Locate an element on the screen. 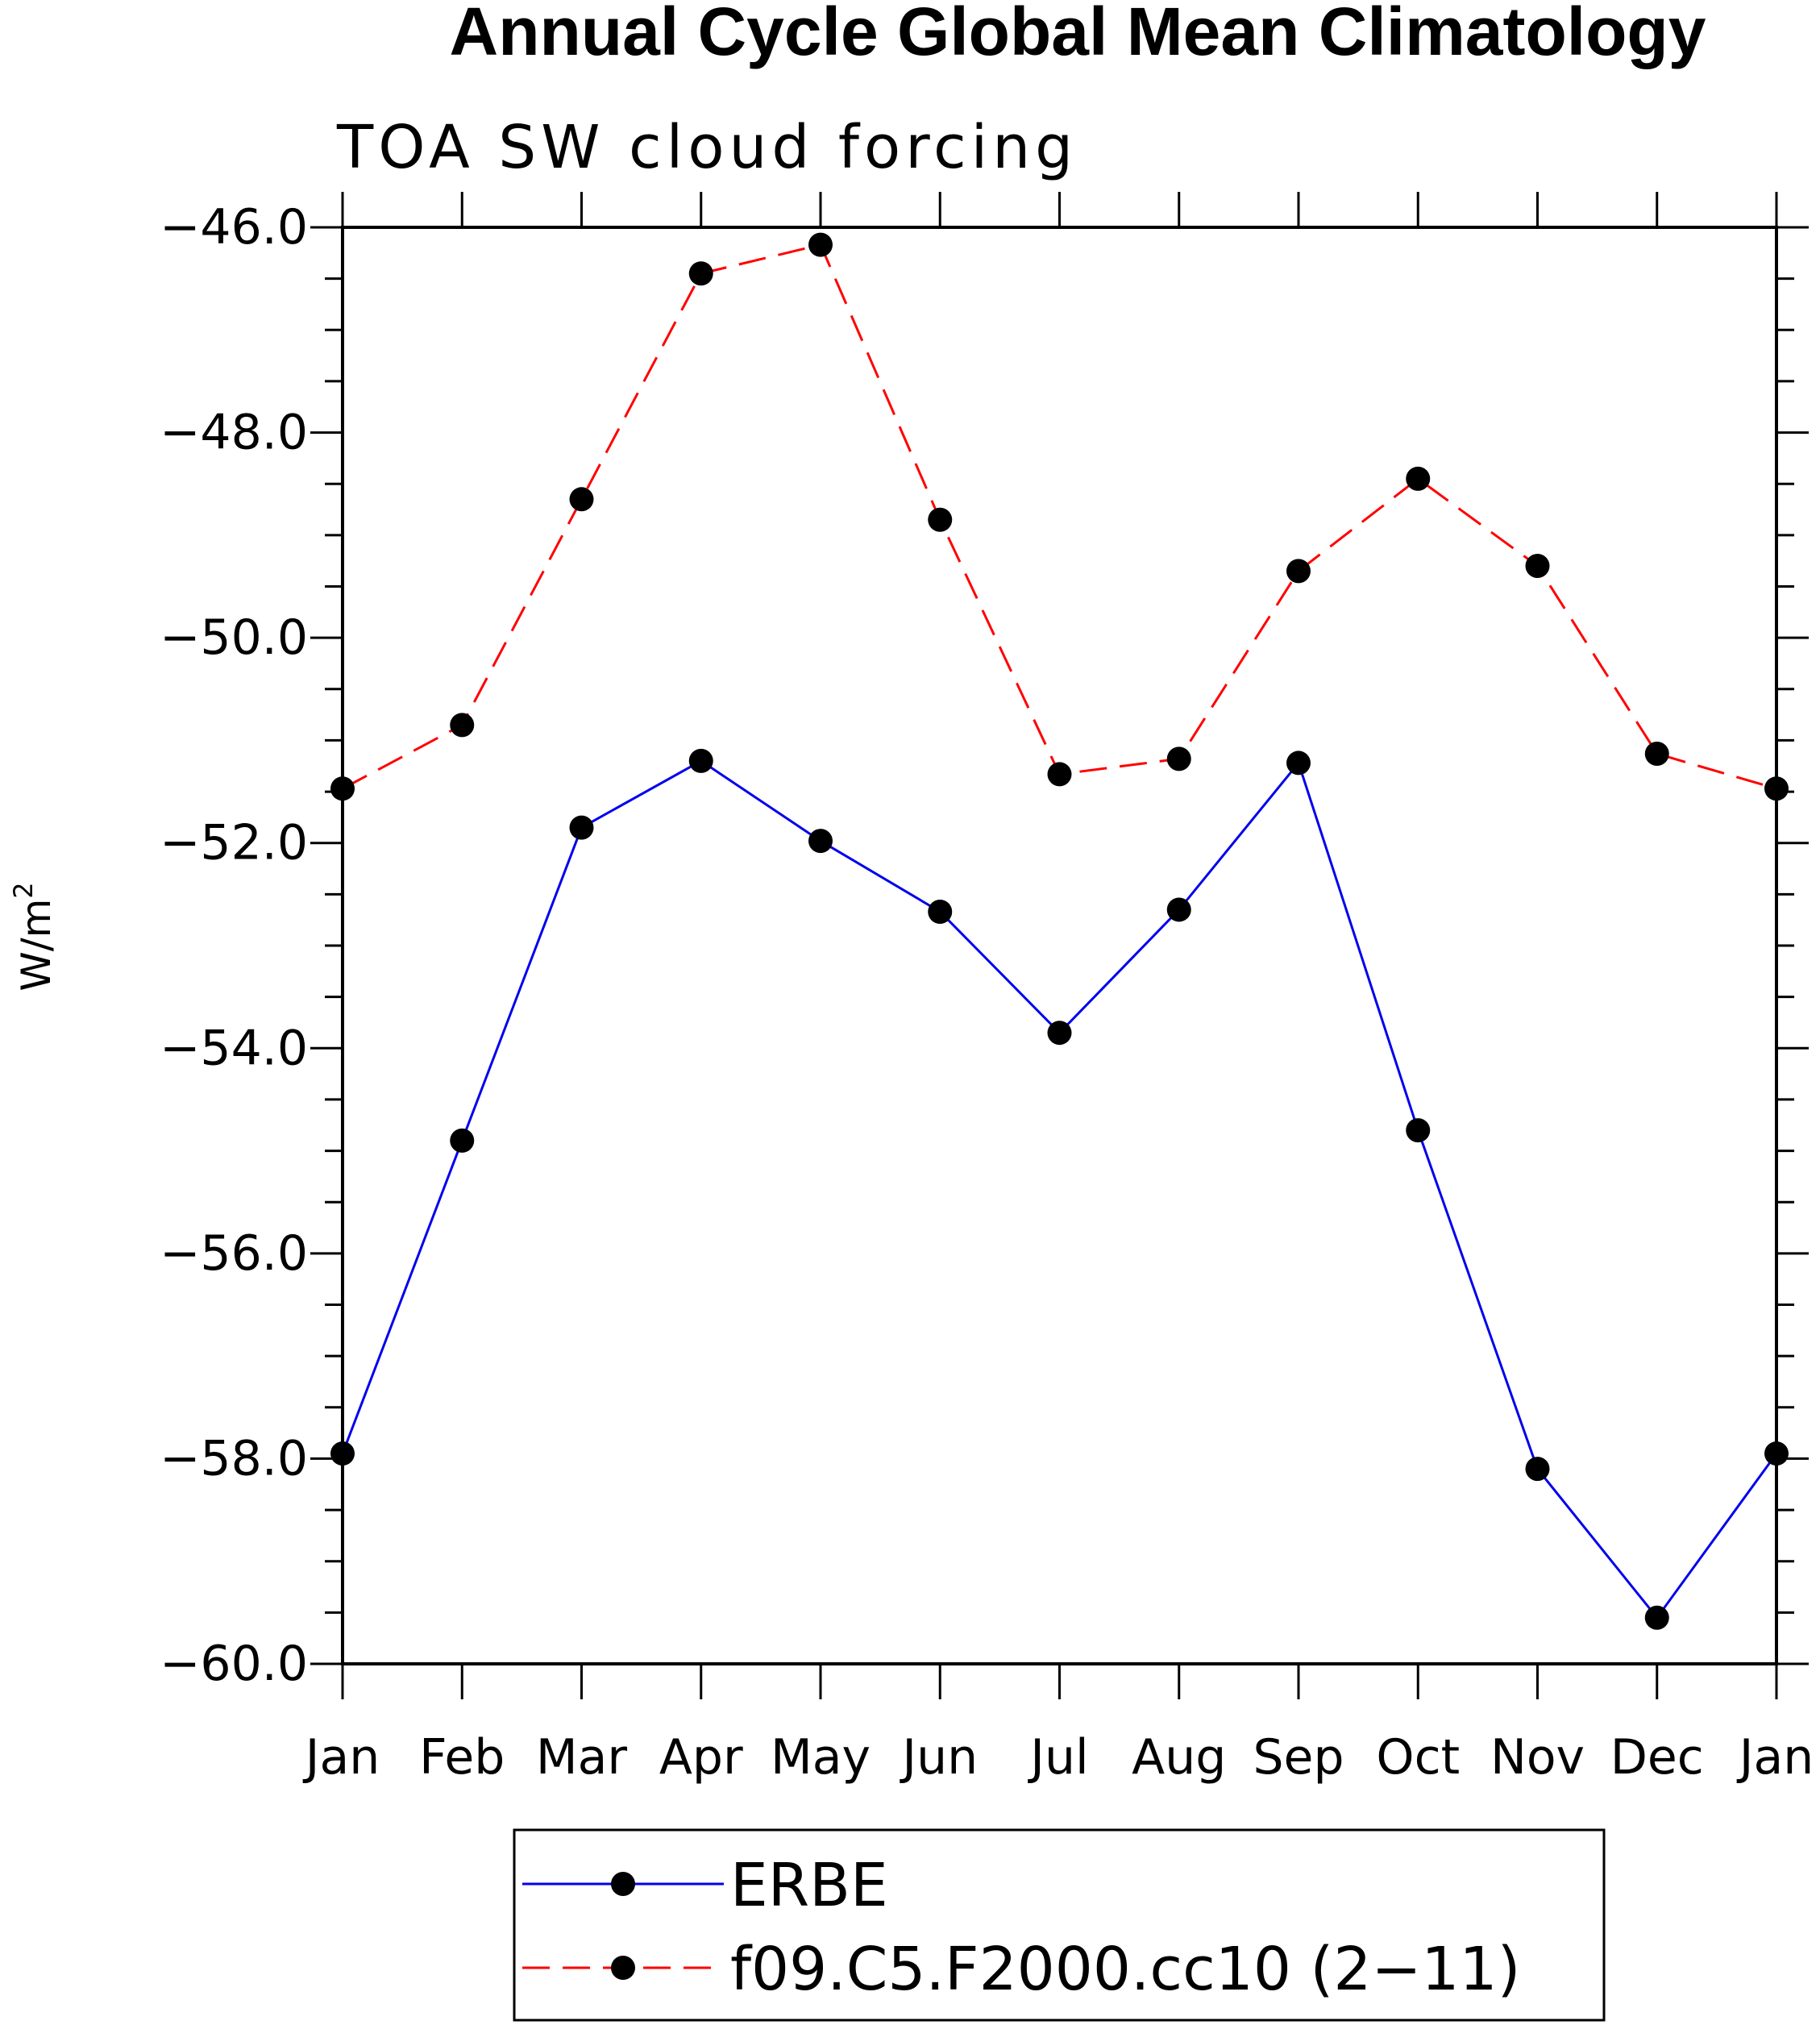 The image size is (1820, 2025). x-tick-label: May is located at coordinates (821, 1757).